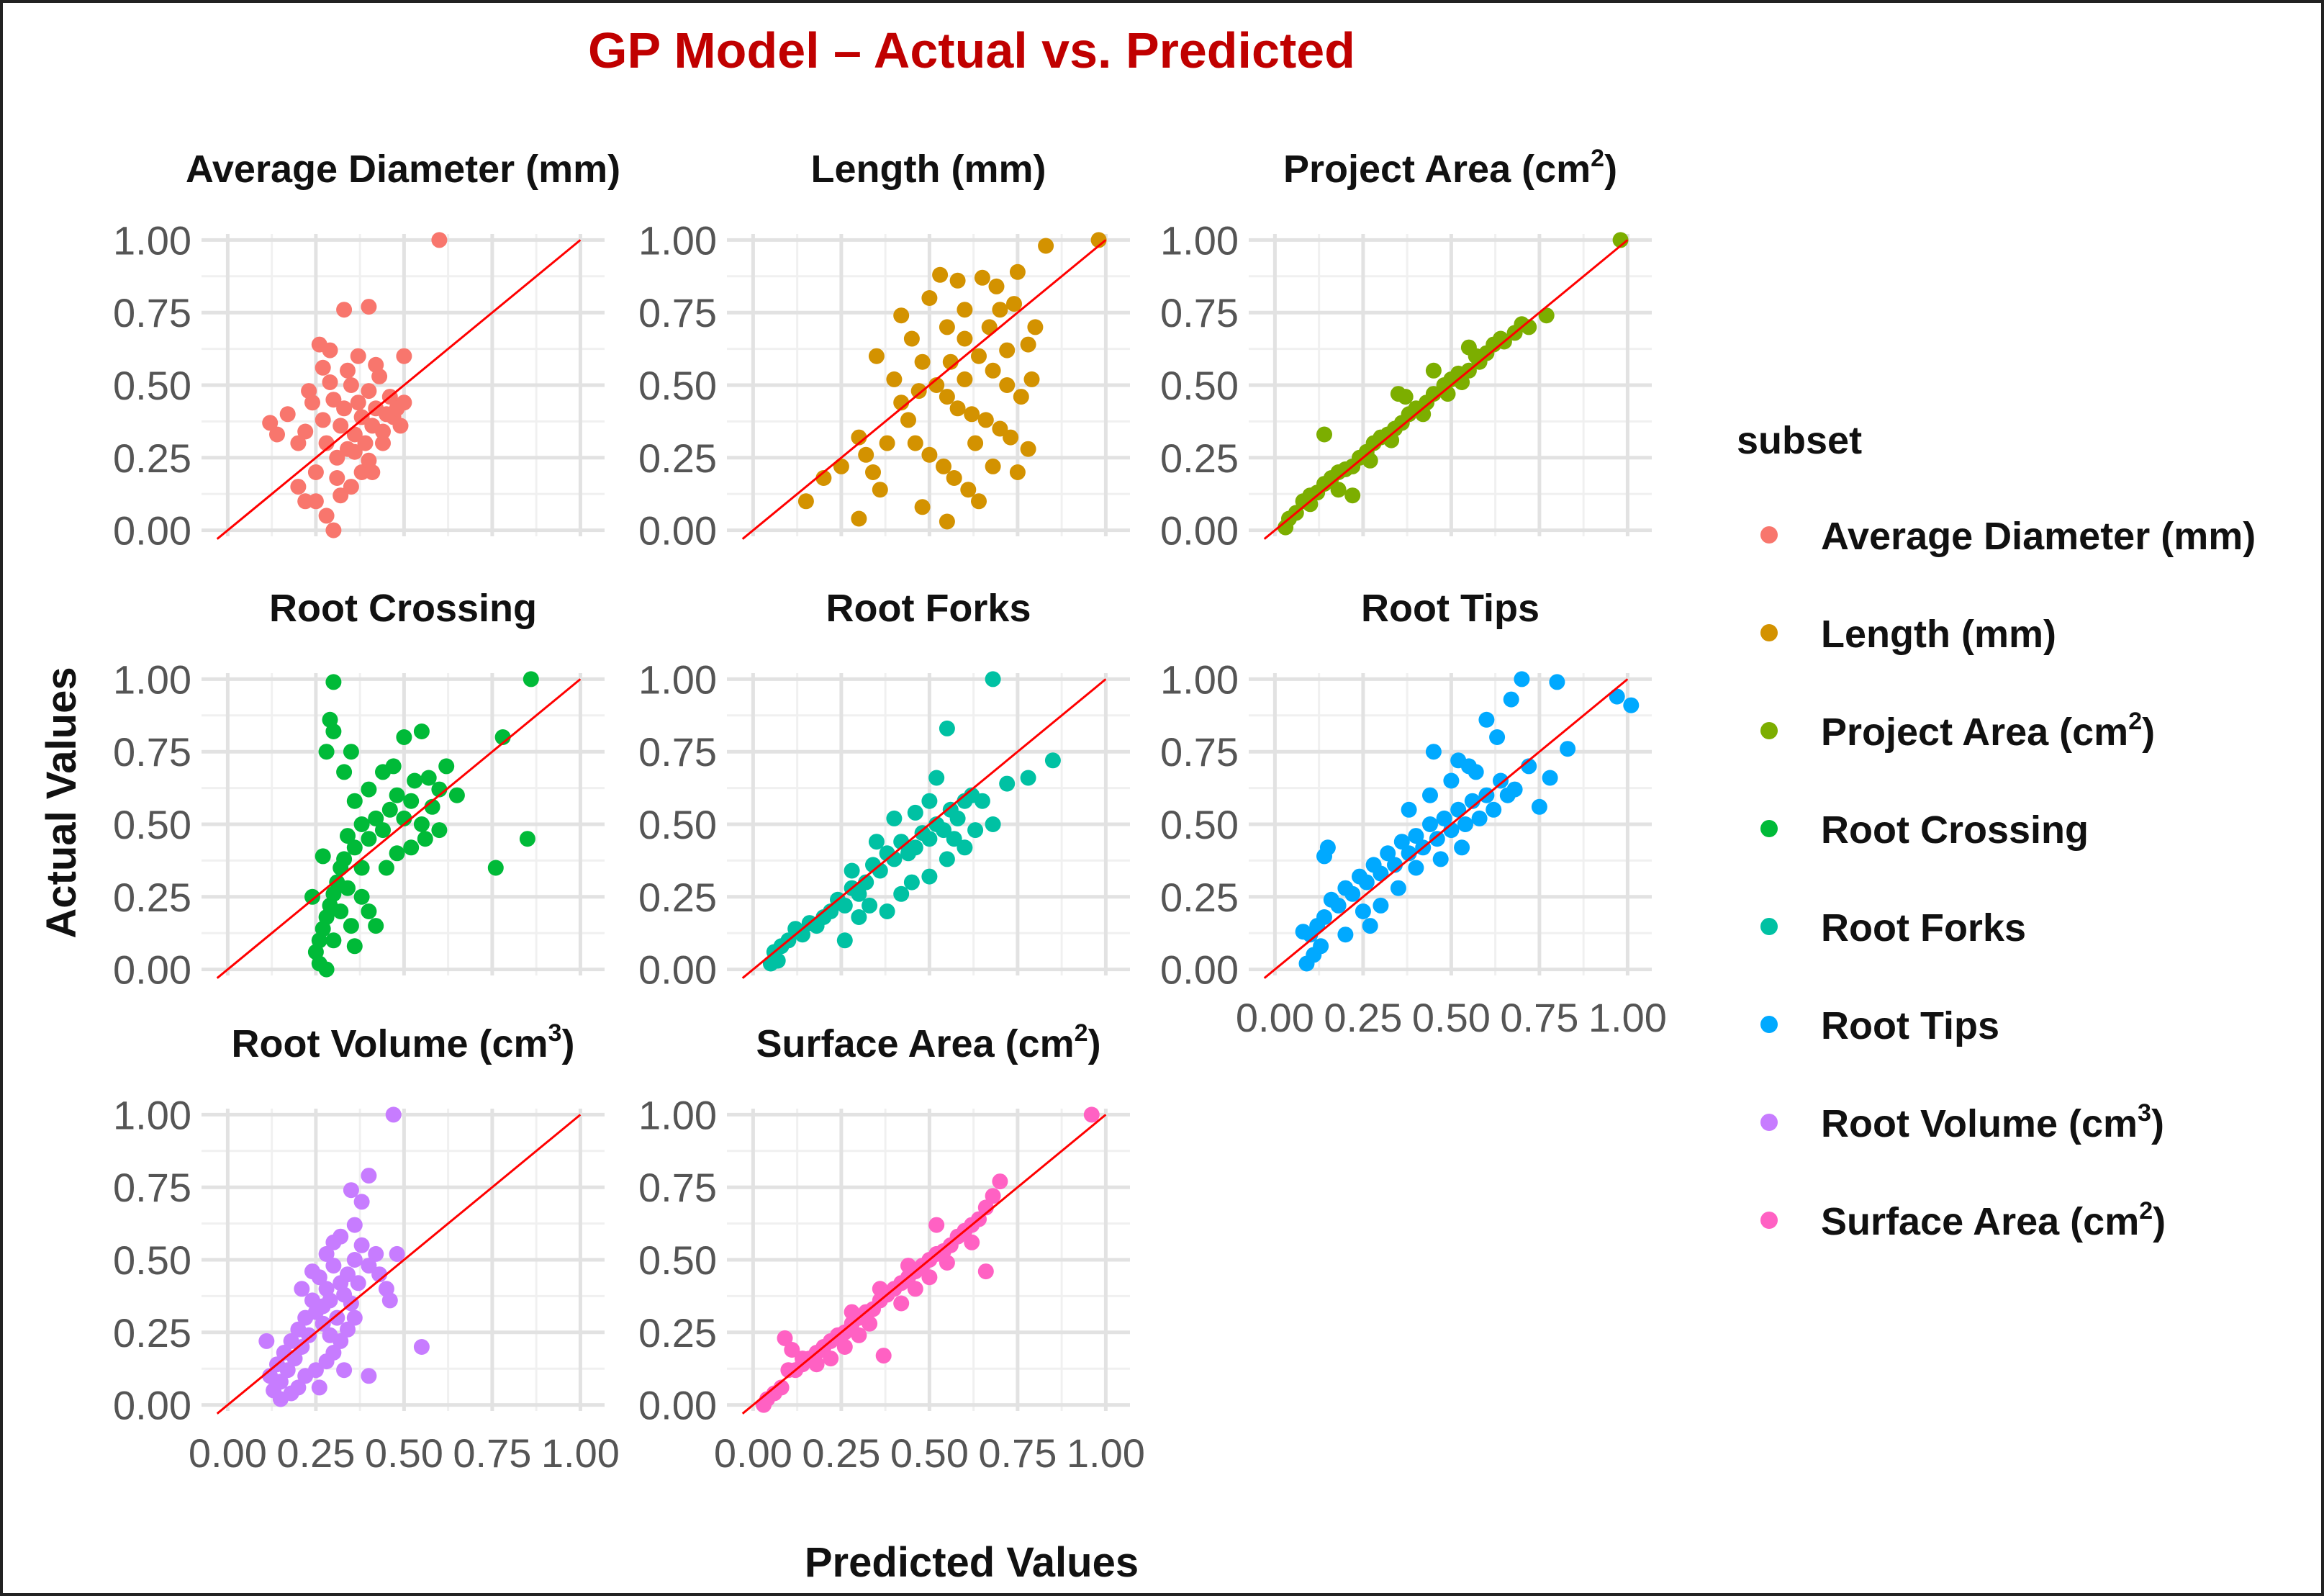 The width and height of the screenshot is (2324, 1596). What do you see at coordinates (1451, 1017) in the screenshot?
I see `x-tick-label: 0.50` at bounding box center [1451, 1017].